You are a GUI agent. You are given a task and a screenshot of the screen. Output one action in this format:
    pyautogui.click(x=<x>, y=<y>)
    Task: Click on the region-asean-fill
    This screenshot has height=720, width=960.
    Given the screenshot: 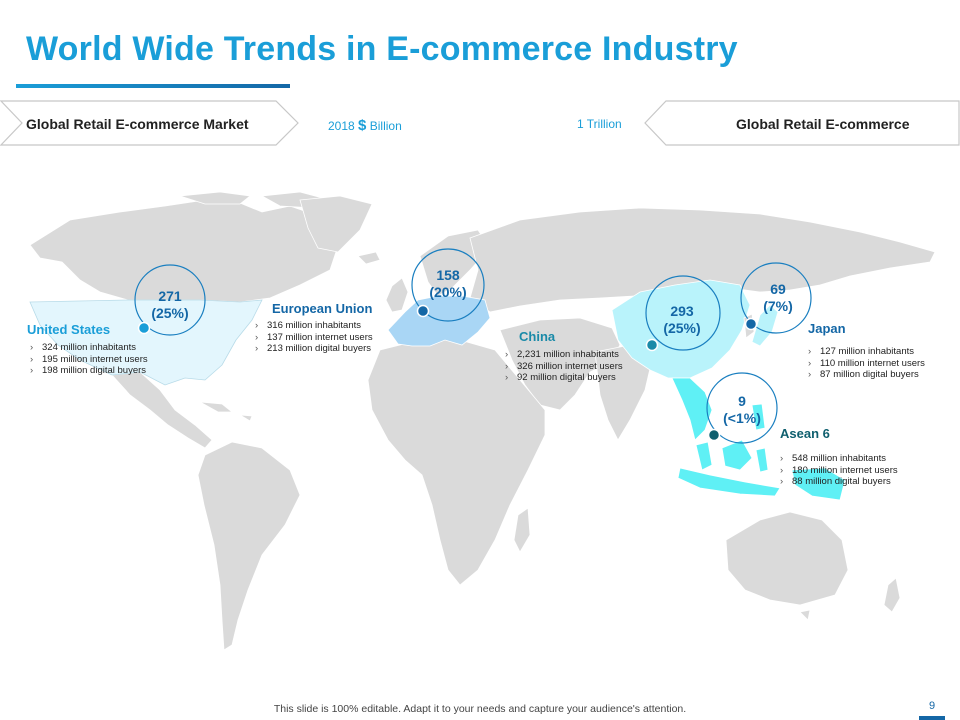 What is the action you would take?
    pyautogui.click(x=758, y=439)
    